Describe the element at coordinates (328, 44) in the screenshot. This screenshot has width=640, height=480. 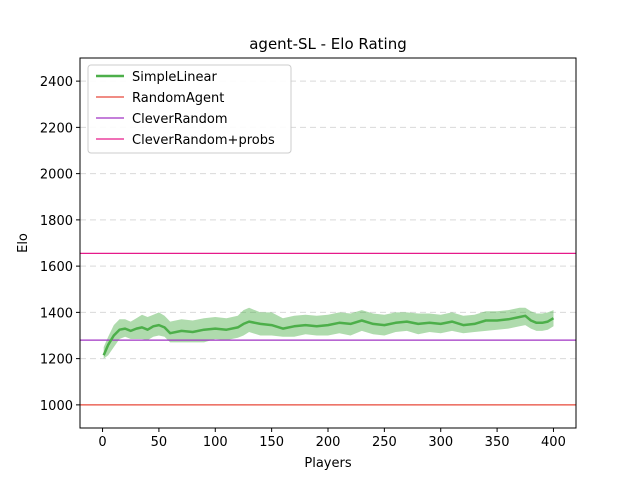
I see `chart-title: agent-SL - Elo Rating` at that location.